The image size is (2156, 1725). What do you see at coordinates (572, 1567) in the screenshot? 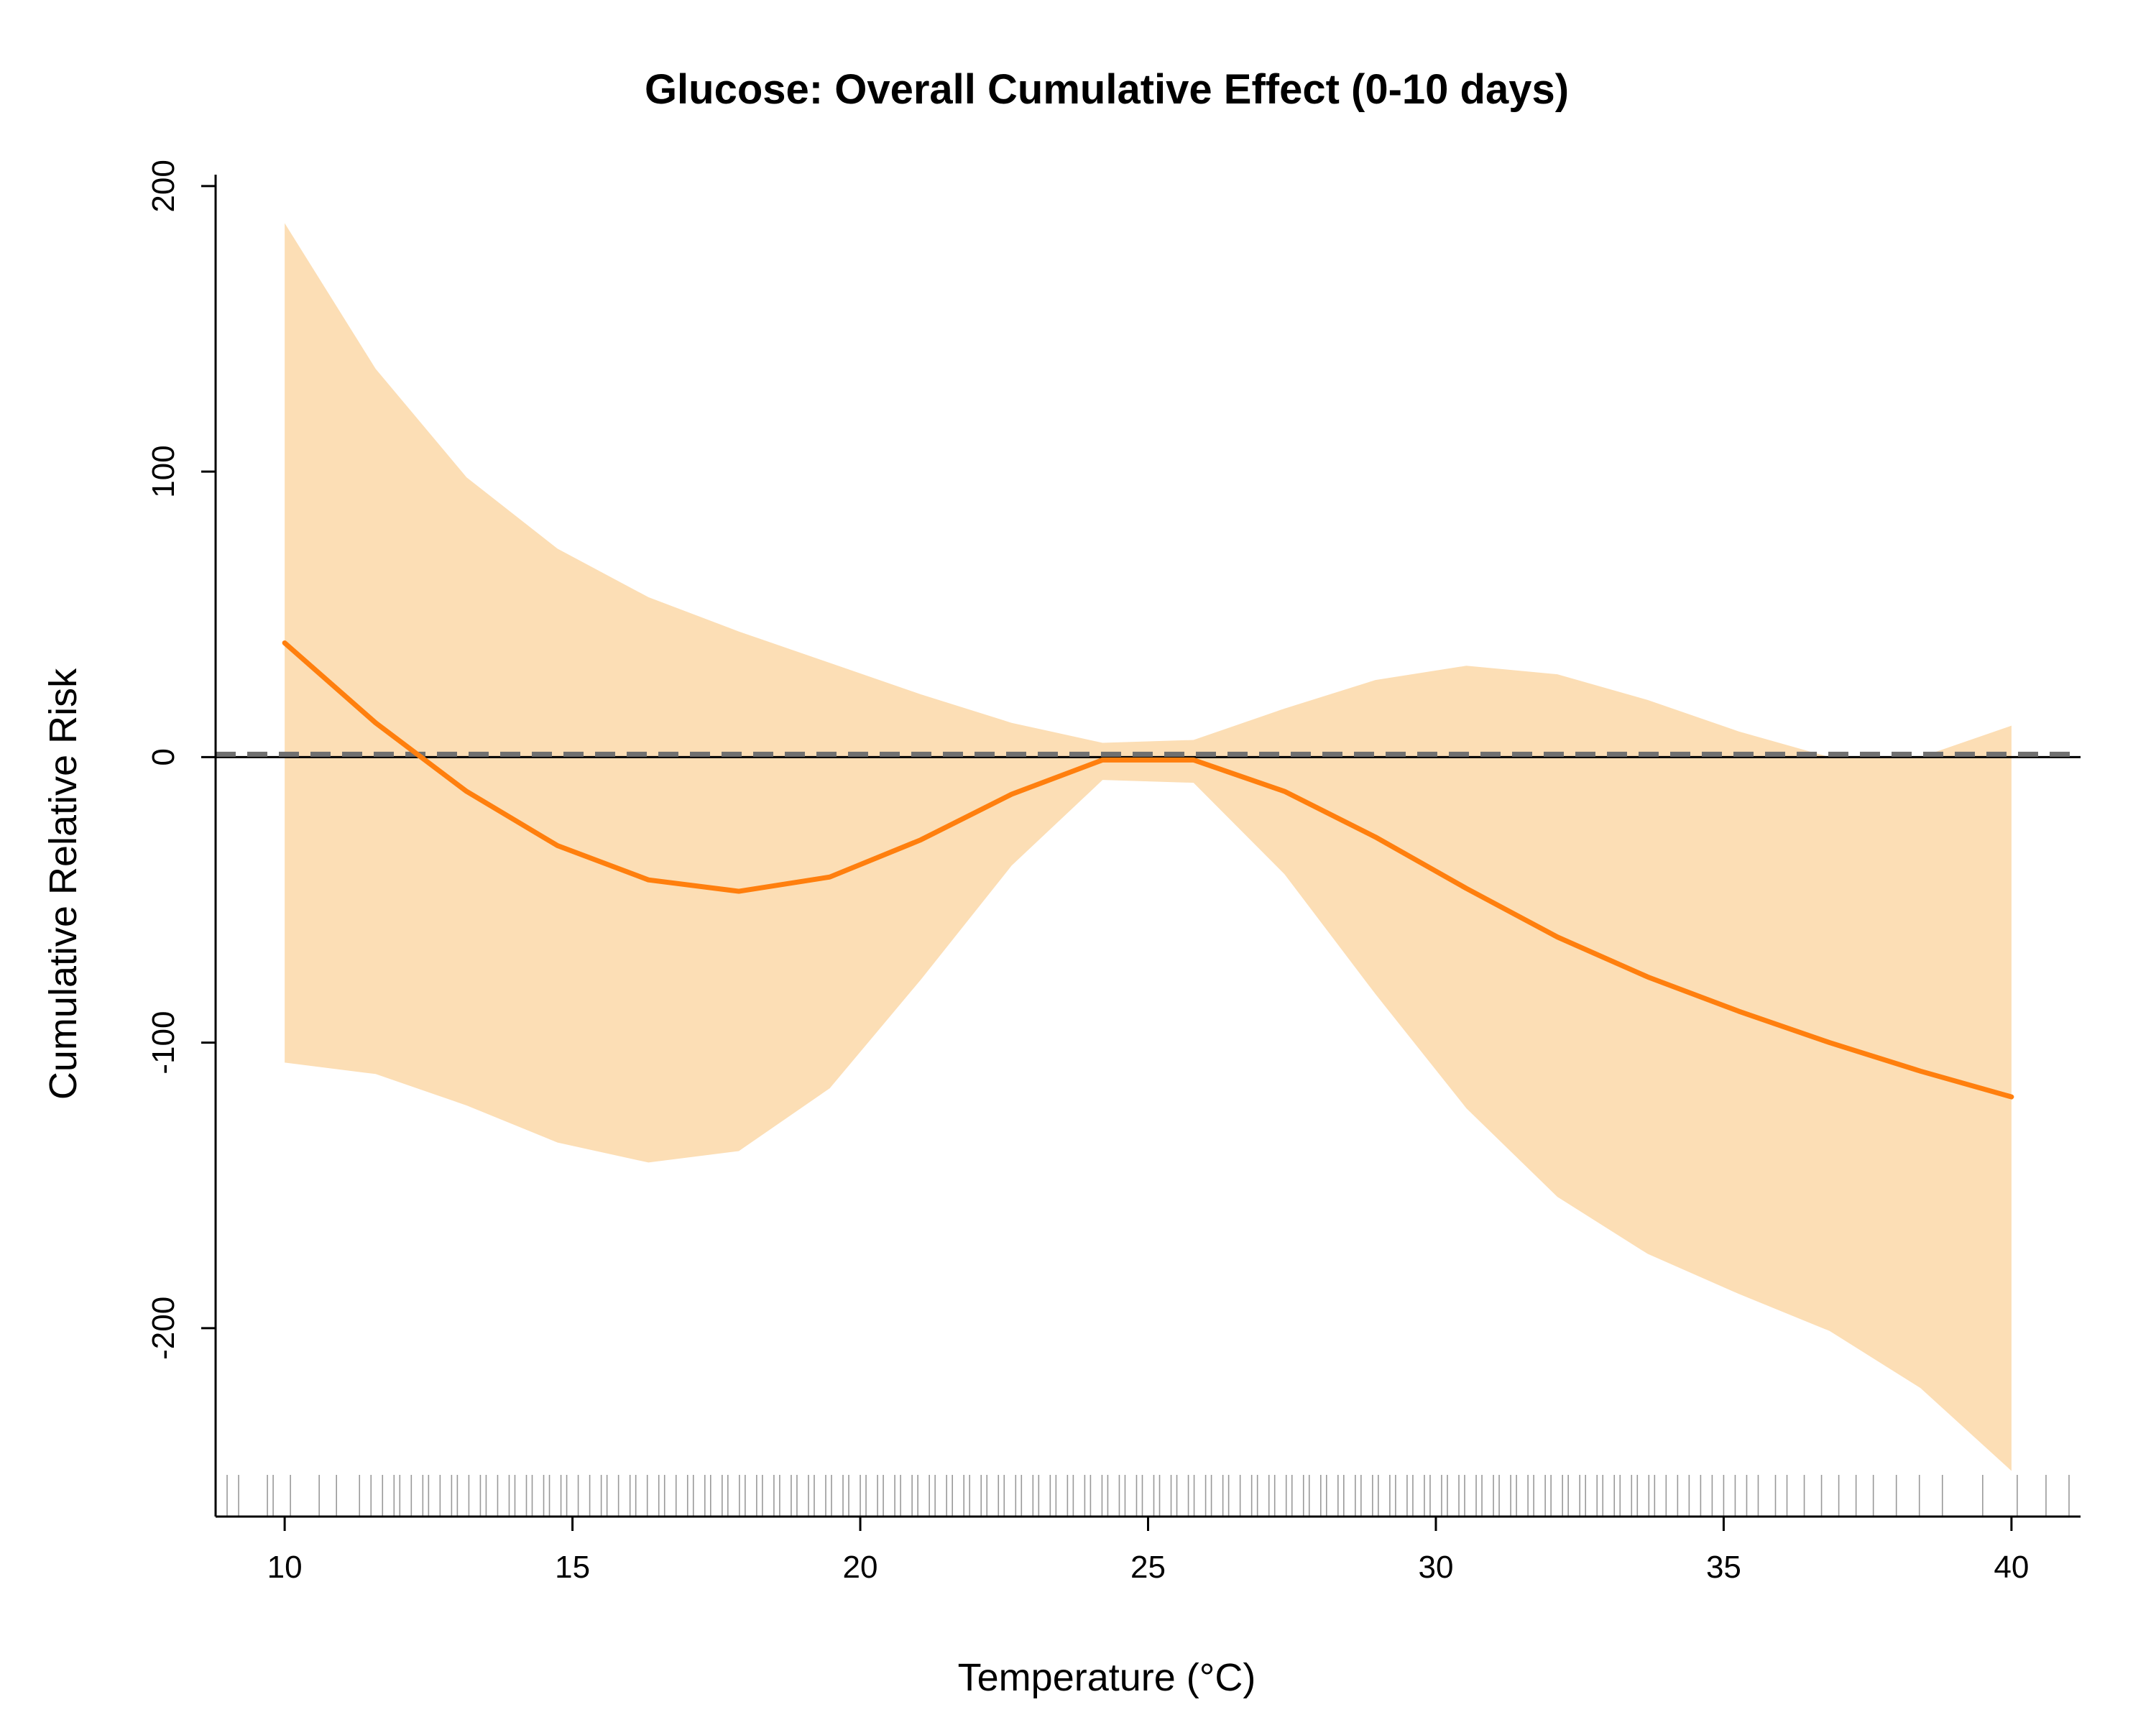
I see `x-tick-label: 15` at bounding box center [572, 1567].